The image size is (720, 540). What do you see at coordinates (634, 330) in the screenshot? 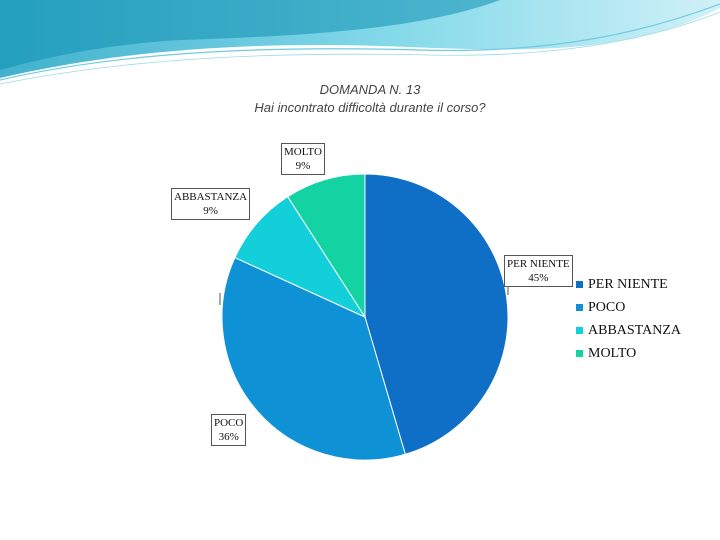
I see `legend-label-abbastanza: ABBASTANZA` at bounding box center [634, 330].